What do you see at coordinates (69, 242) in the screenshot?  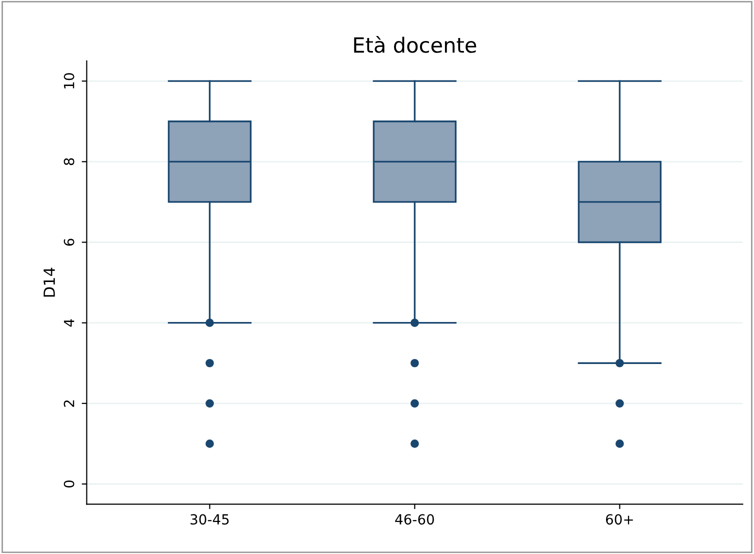 I see `y-tick-label: 6` at bounding box center [69, 242].